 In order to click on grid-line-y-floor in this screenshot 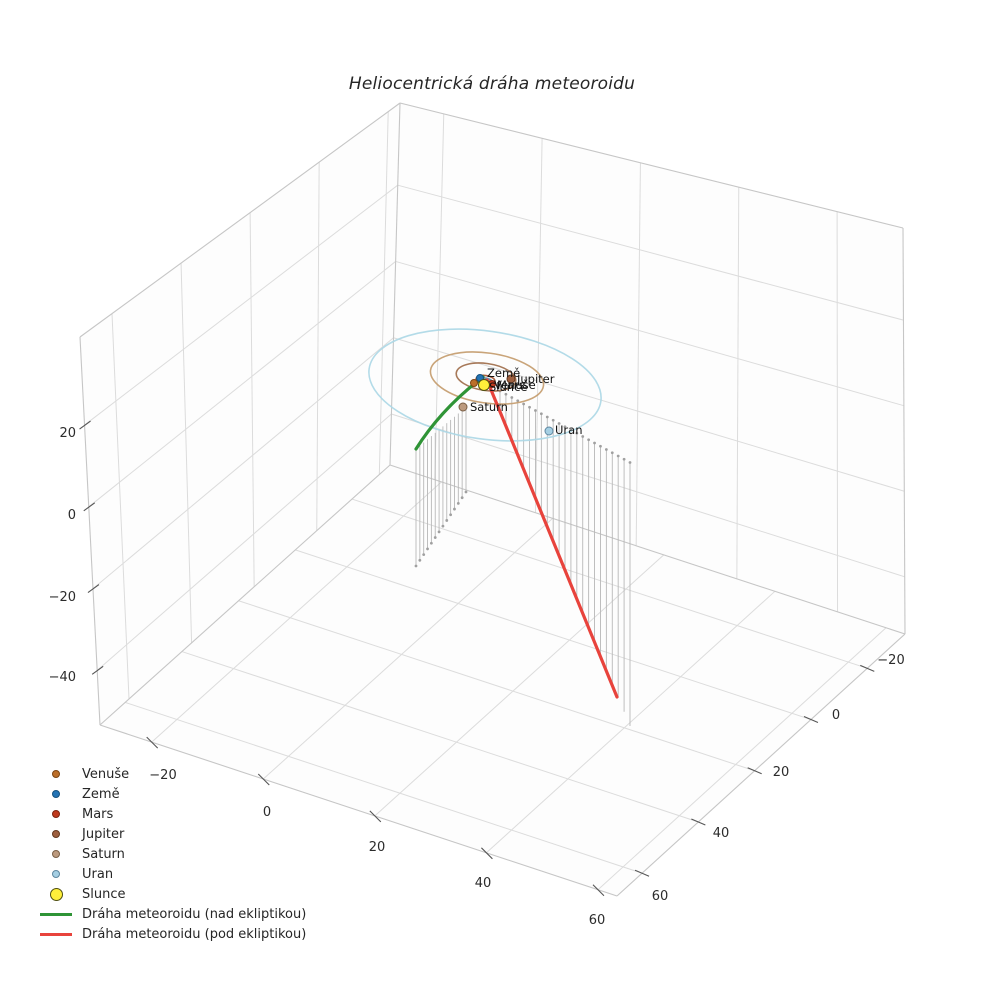, I will do `click(440, 737)`.